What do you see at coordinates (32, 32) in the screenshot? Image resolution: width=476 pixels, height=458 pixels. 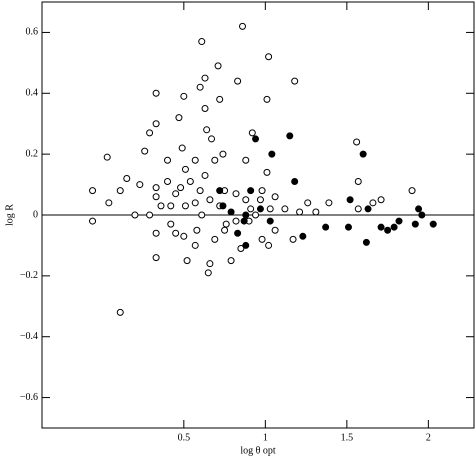 I see `y-tick-label: 0.6` at bounding box center [32, 32].